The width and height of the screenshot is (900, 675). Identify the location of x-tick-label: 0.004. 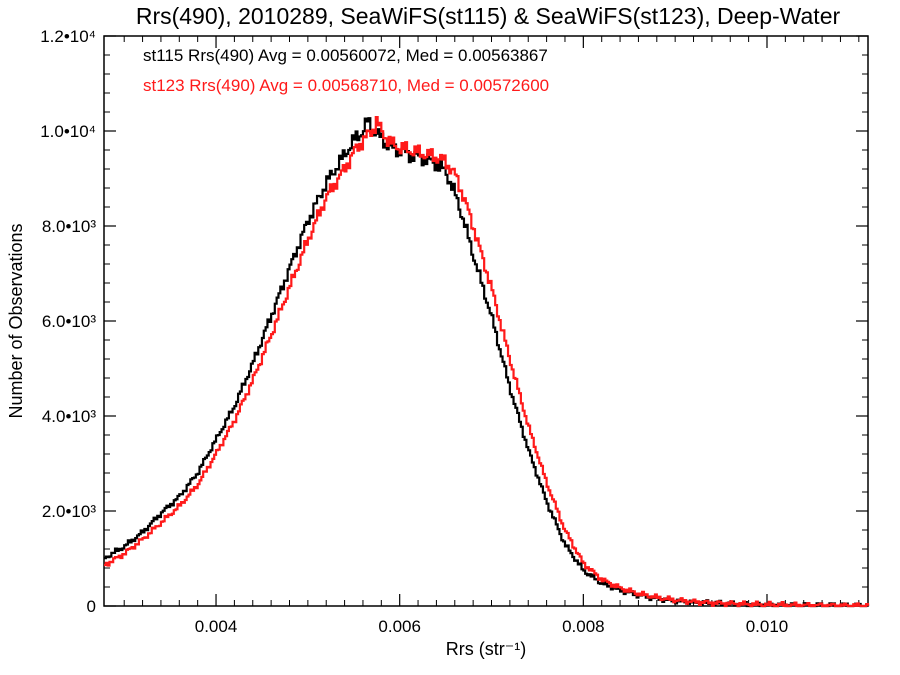
(216, 626).